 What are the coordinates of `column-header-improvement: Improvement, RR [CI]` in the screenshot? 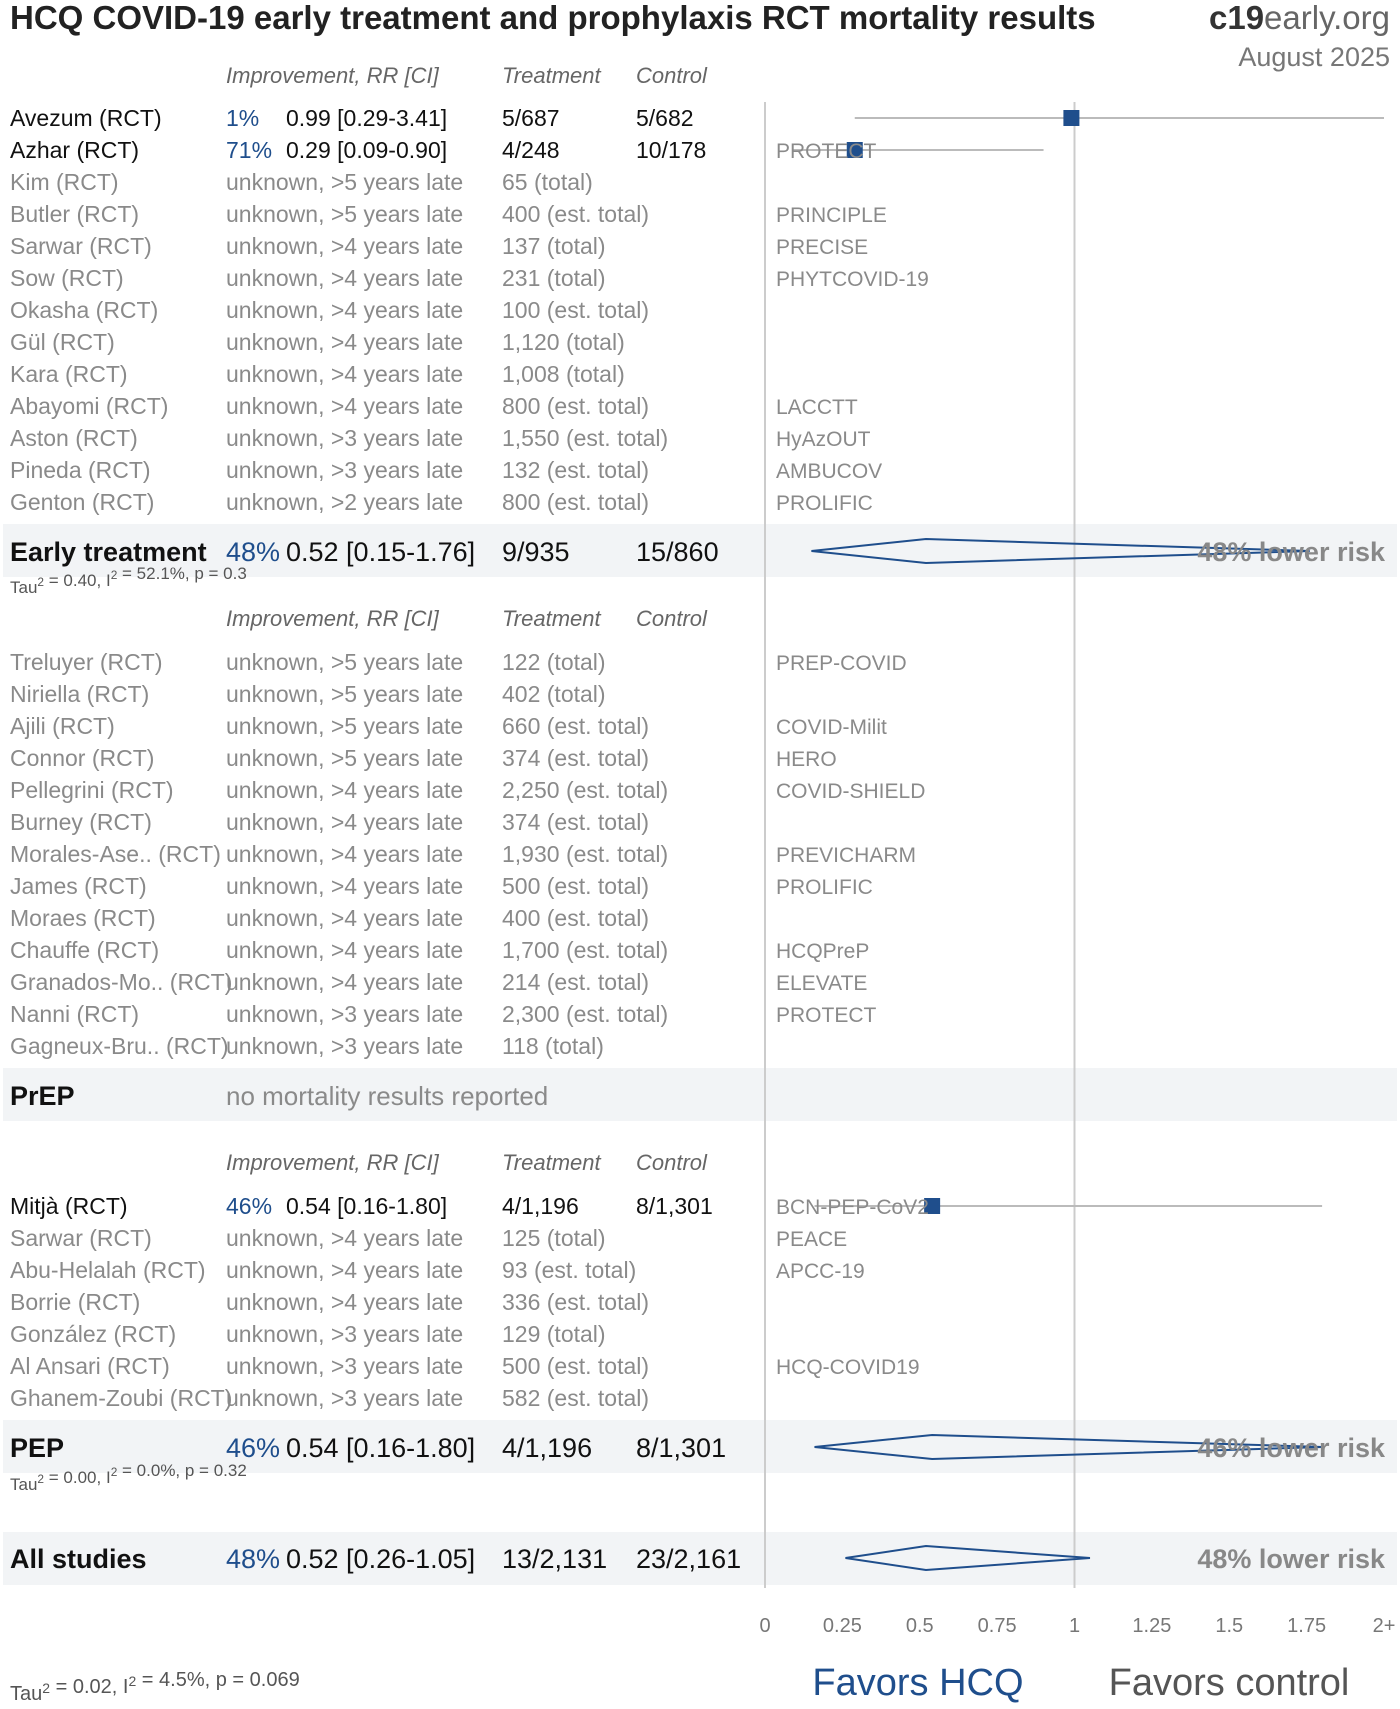 It's located at (333, 618).